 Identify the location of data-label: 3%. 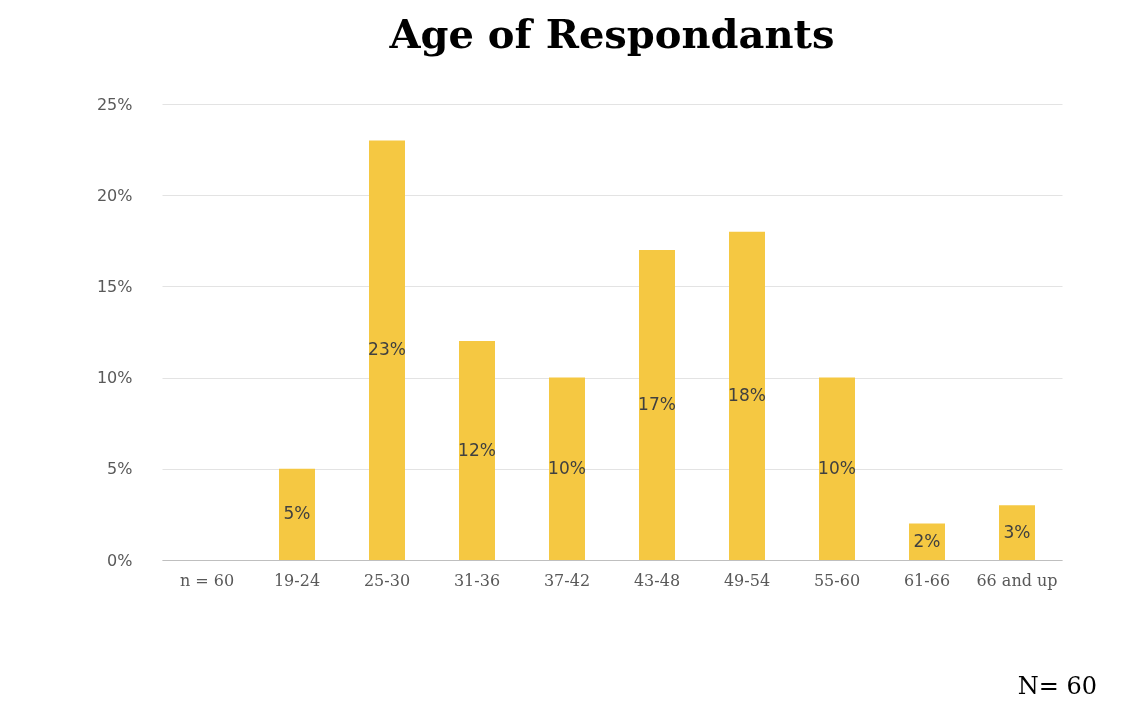
(1017, 531).